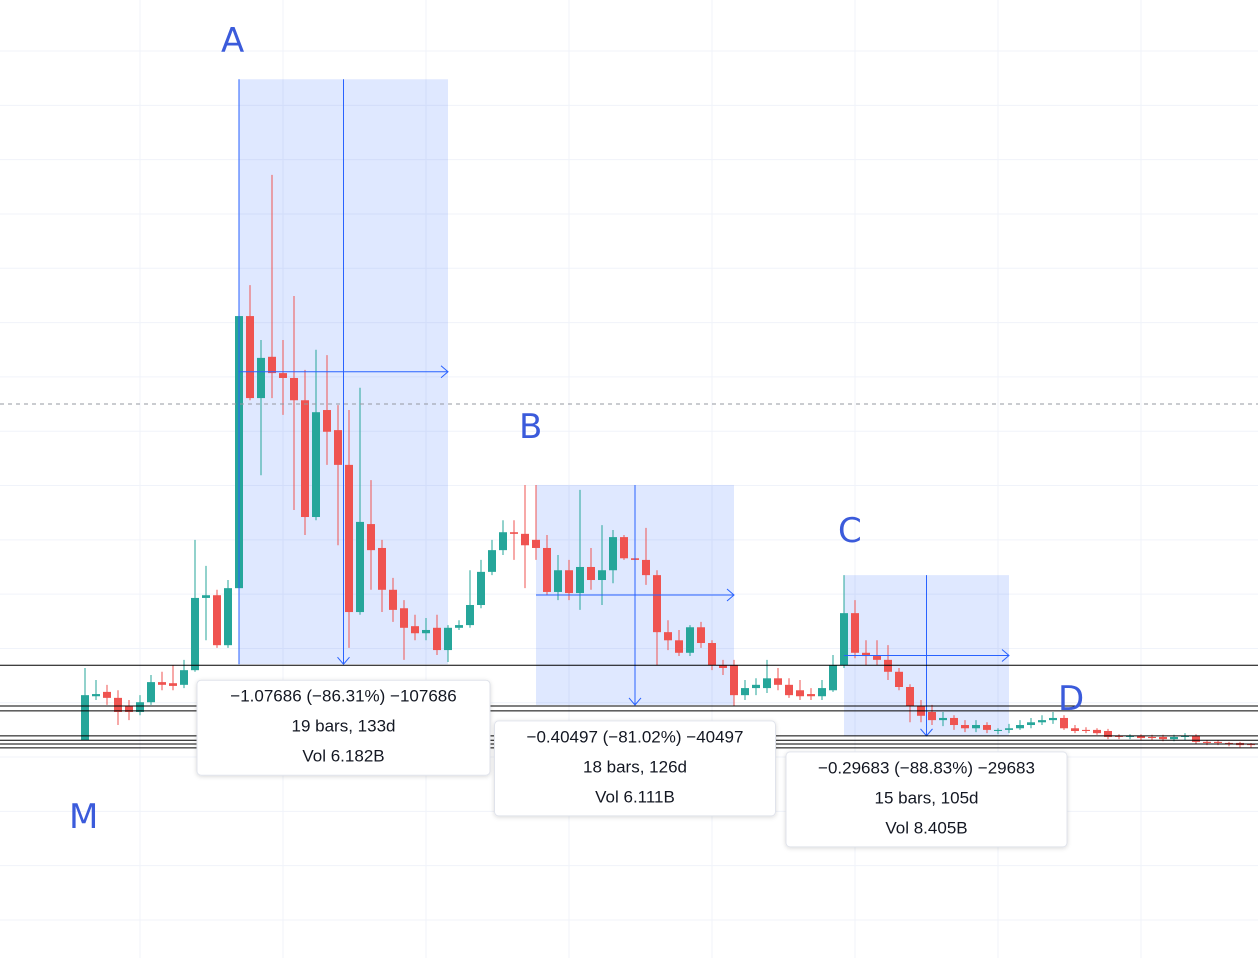  Describe the element at coordinates (926, 827) in the screenshot. I see `measure-text: Vol 8.405B` at that location.